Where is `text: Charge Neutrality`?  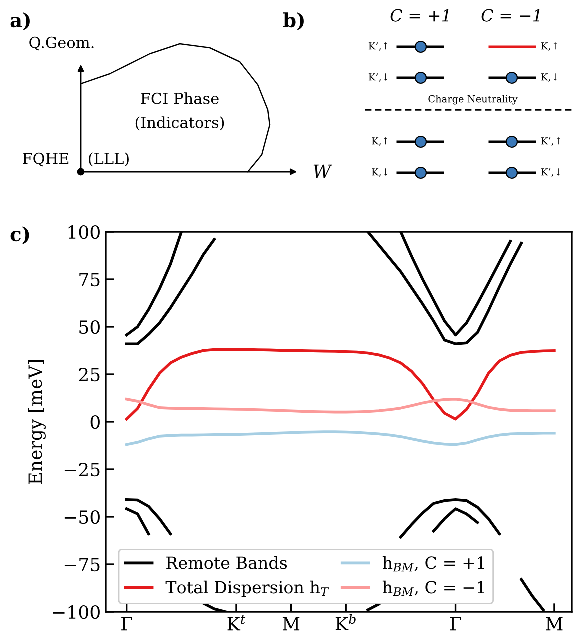
text: Charge Neutrality is located at coordinates (473, 100).